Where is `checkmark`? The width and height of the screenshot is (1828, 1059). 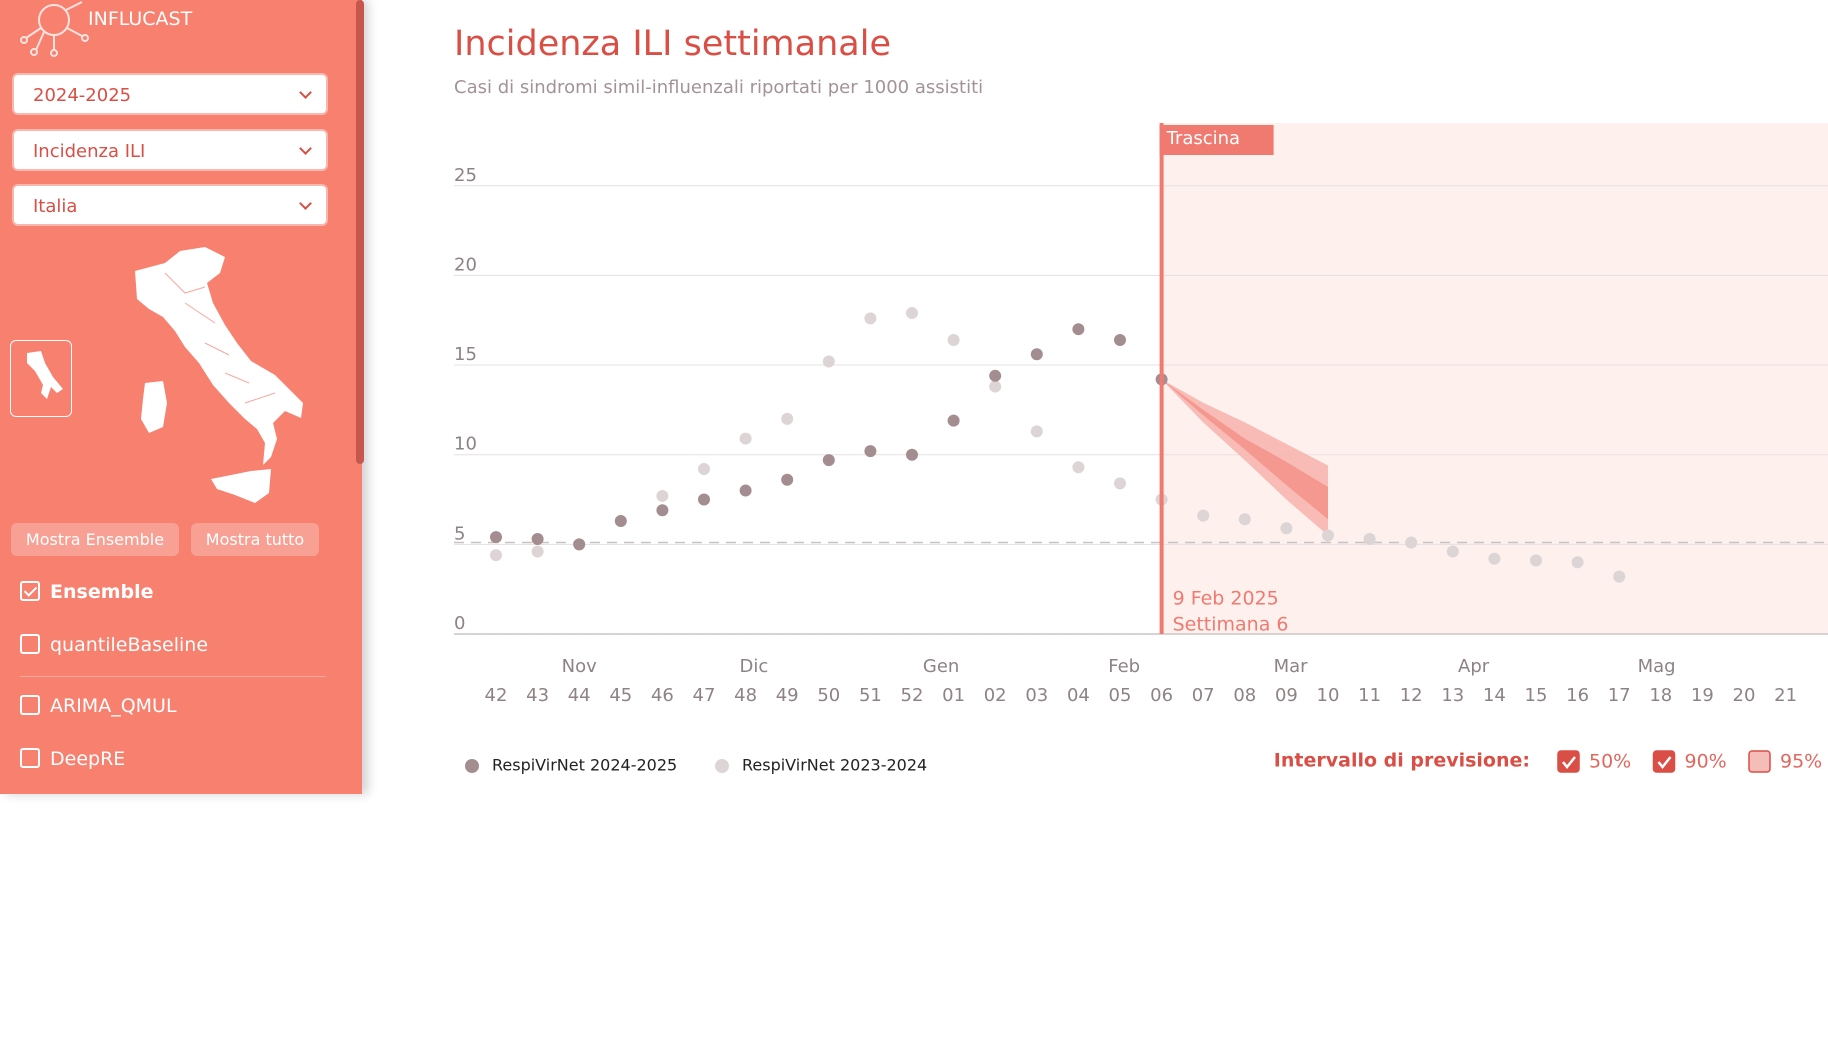 checkmark is located at coordinates (1664, 763).